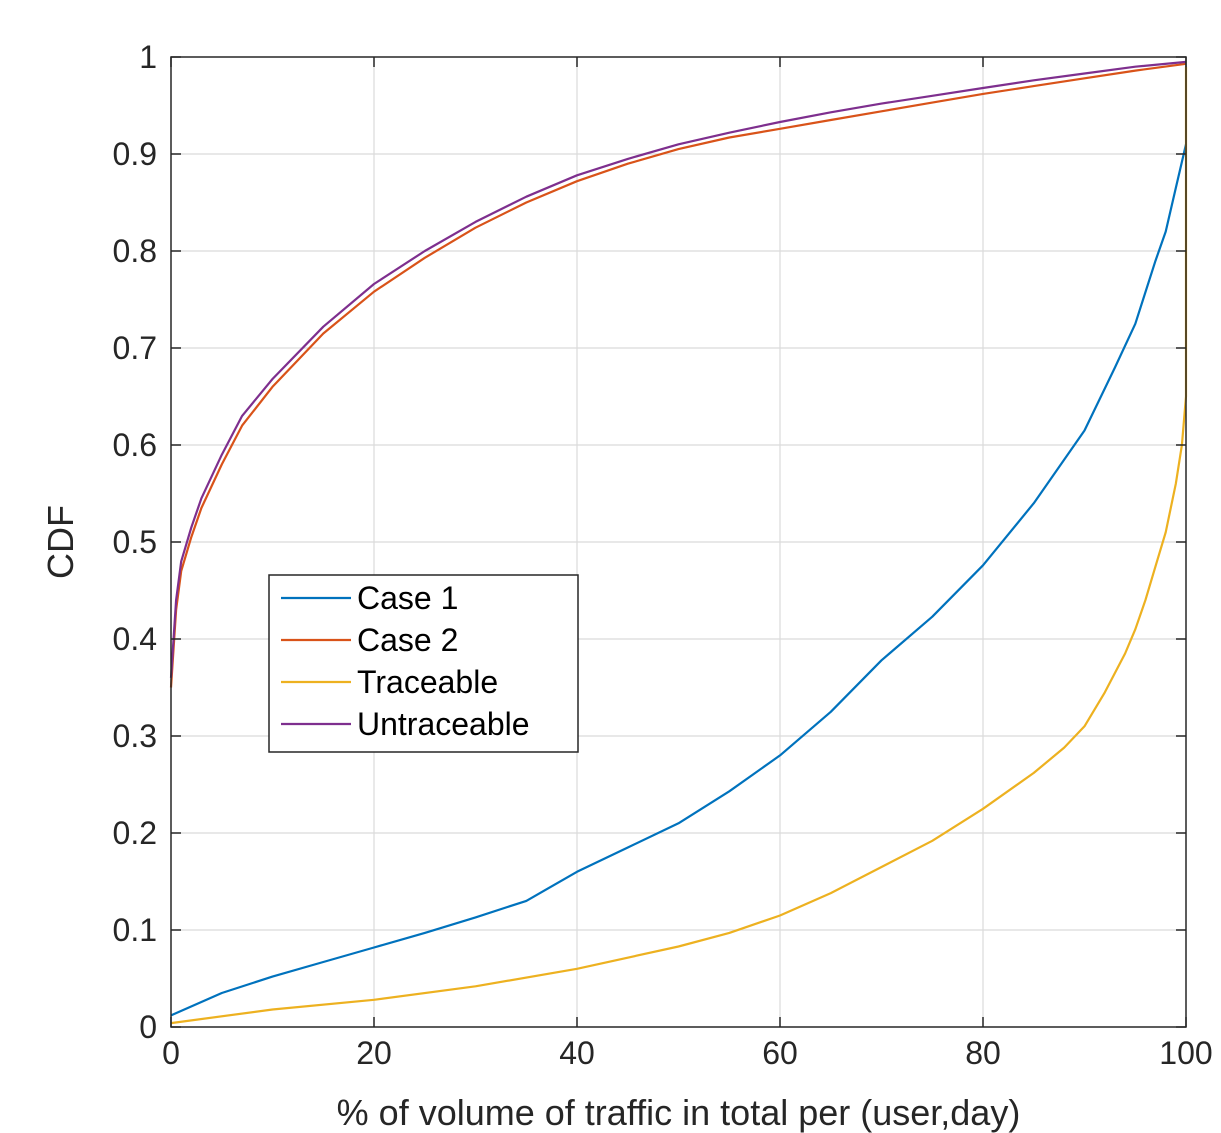  I want to click on y-tick-label: 0.4, so click(135, 639).